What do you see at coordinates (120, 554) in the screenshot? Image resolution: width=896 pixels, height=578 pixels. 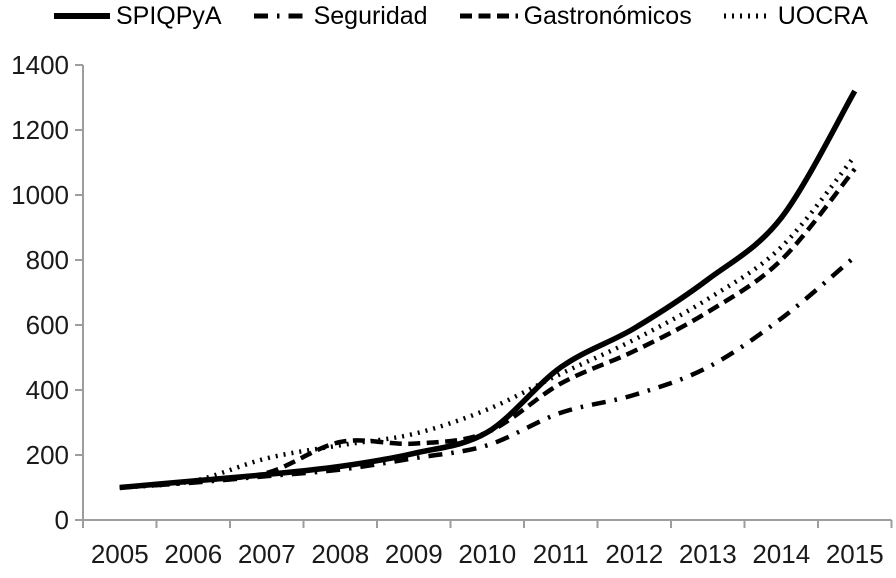 I see `x-tick-label: 2005` at bounding box center [120, 554].